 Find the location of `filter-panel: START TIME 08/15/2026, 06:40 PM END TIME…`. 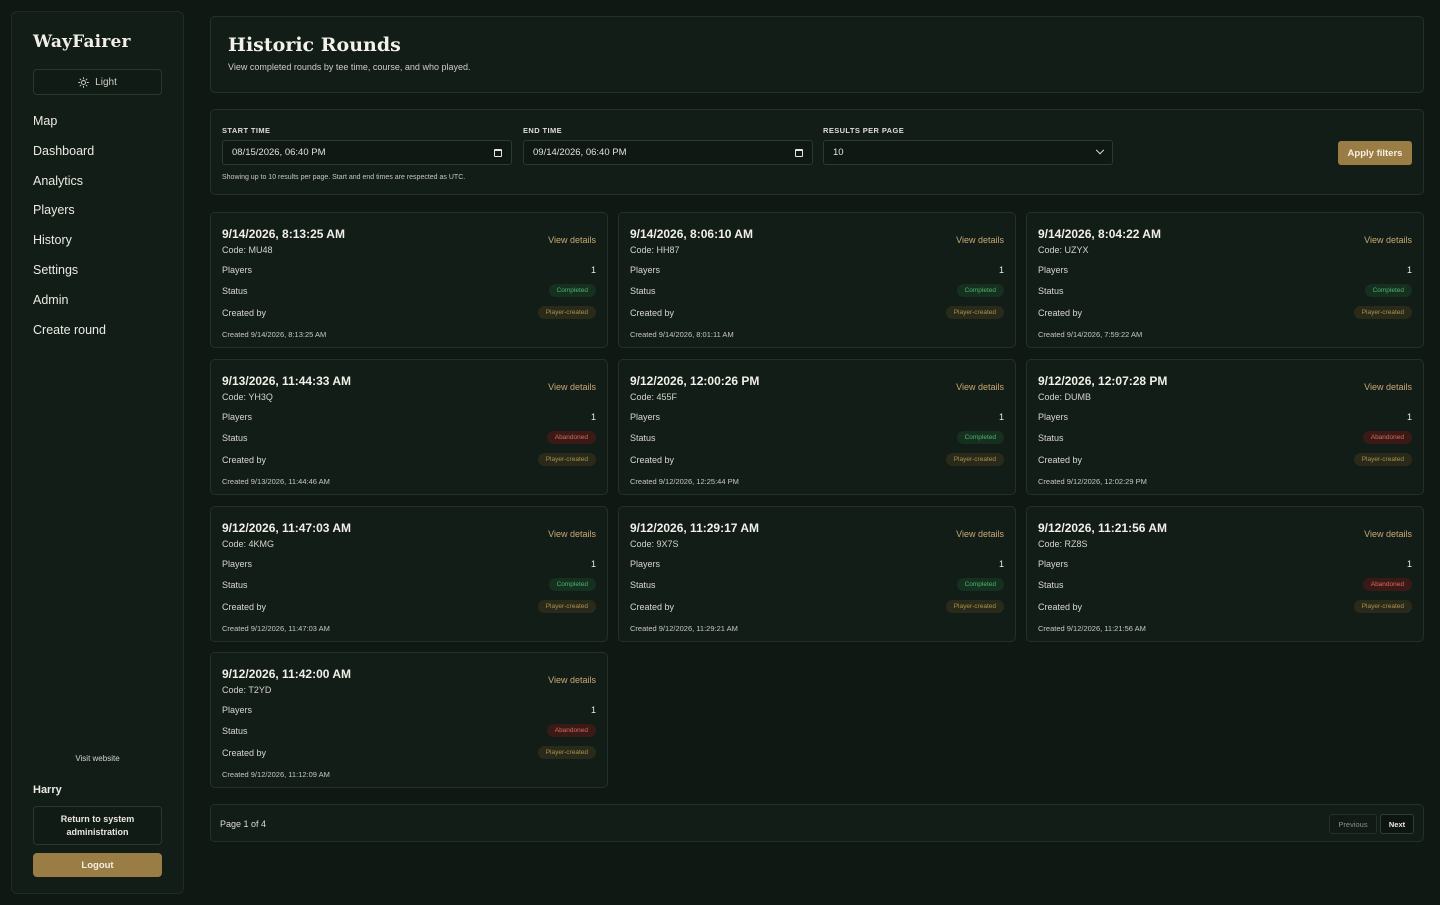

filter-panel: START TIME 08/15/2026, 06:40 PM END TIME… is located at coordinates (817, 152).